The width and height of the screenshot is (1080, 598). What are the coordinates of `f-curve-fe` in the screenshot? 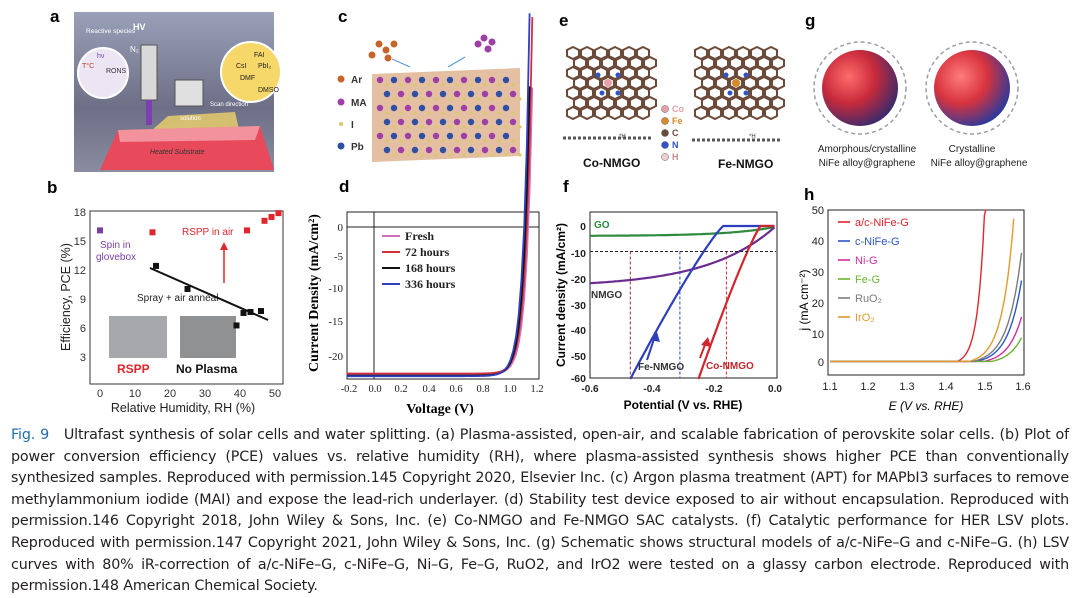 It's located at (702, 302).